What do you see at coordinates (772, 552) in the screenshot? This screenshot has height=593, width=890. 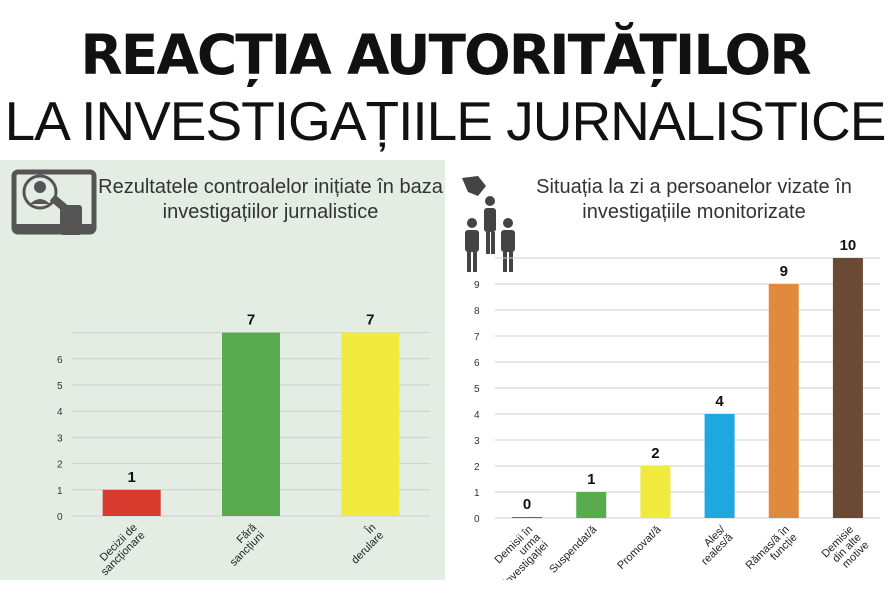 I see `right-chart-category-label: Rămas/ă înfuncție` at bounding box center [772, 552].